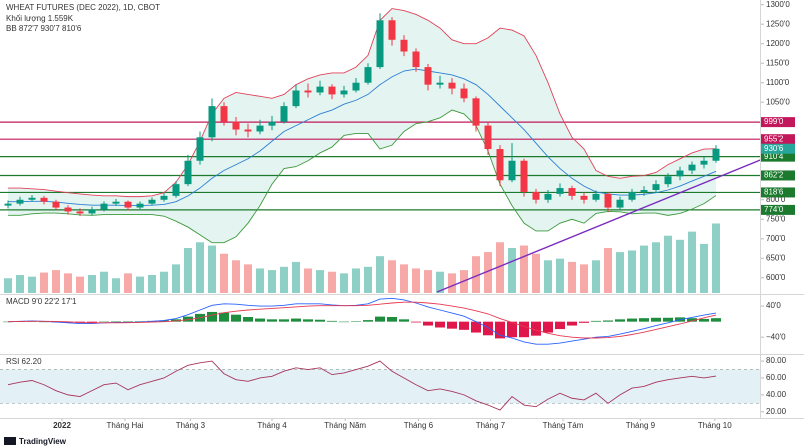 The width and height of the screenshot is (804, 448). What do you see at coordinates (774, 121) in the screenshot?
I see `level-label: 999'0` at bounding box center [774, 121].